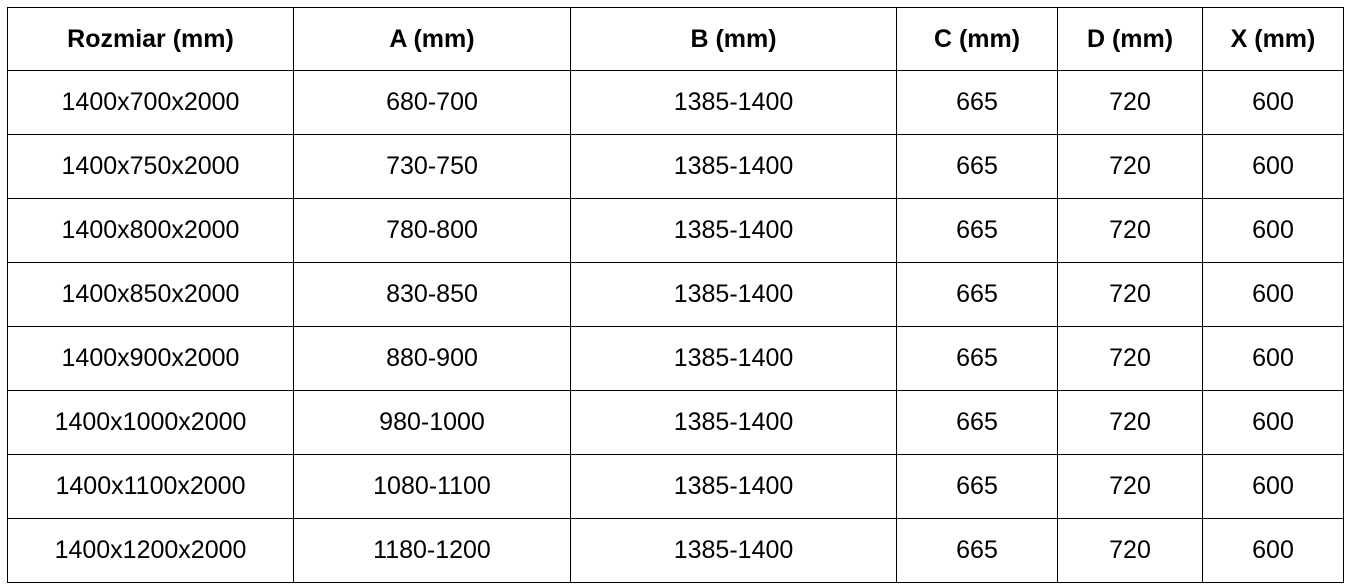  I want to click on table-cell: 780-800, so click(432, 230).